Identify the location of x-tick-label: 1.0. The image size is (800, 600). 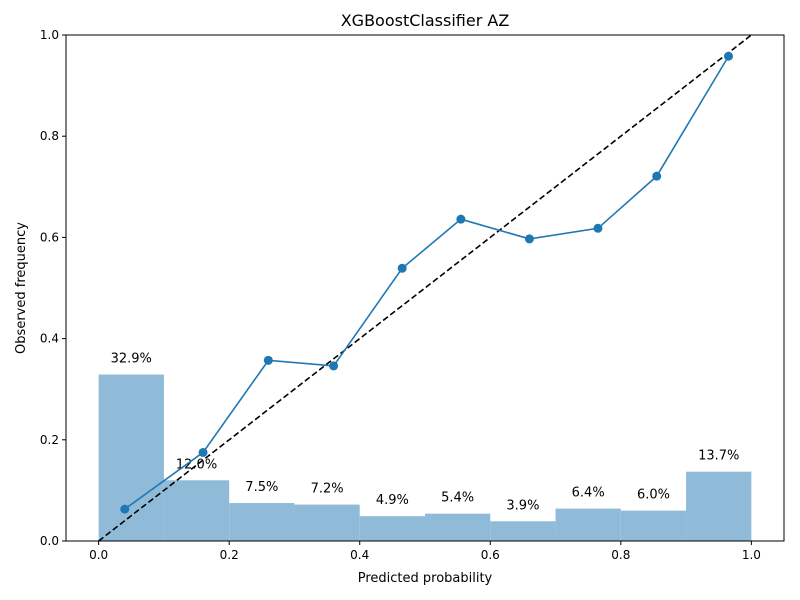
(751, 555).